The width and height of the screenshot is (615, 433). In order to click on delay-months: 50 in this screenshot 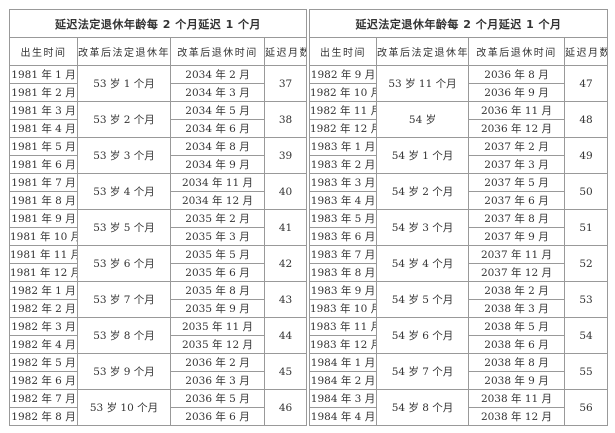, I will do `click(586, 191)`.